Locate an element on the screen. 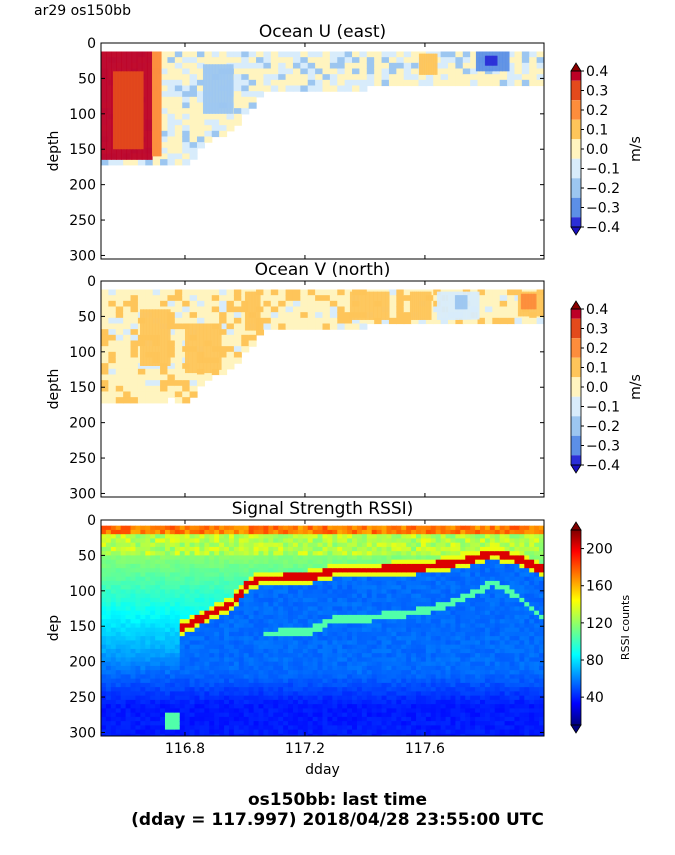  colorbar-tick-label: 0.4 is located at coordinates (597, 310).